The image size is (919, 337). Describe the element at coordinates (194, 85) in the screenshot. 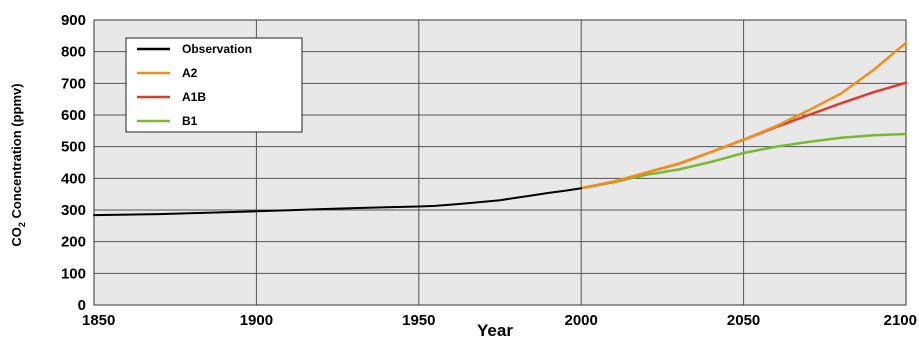

I see `legend-items: Observation A2 A1B B1` at that location.